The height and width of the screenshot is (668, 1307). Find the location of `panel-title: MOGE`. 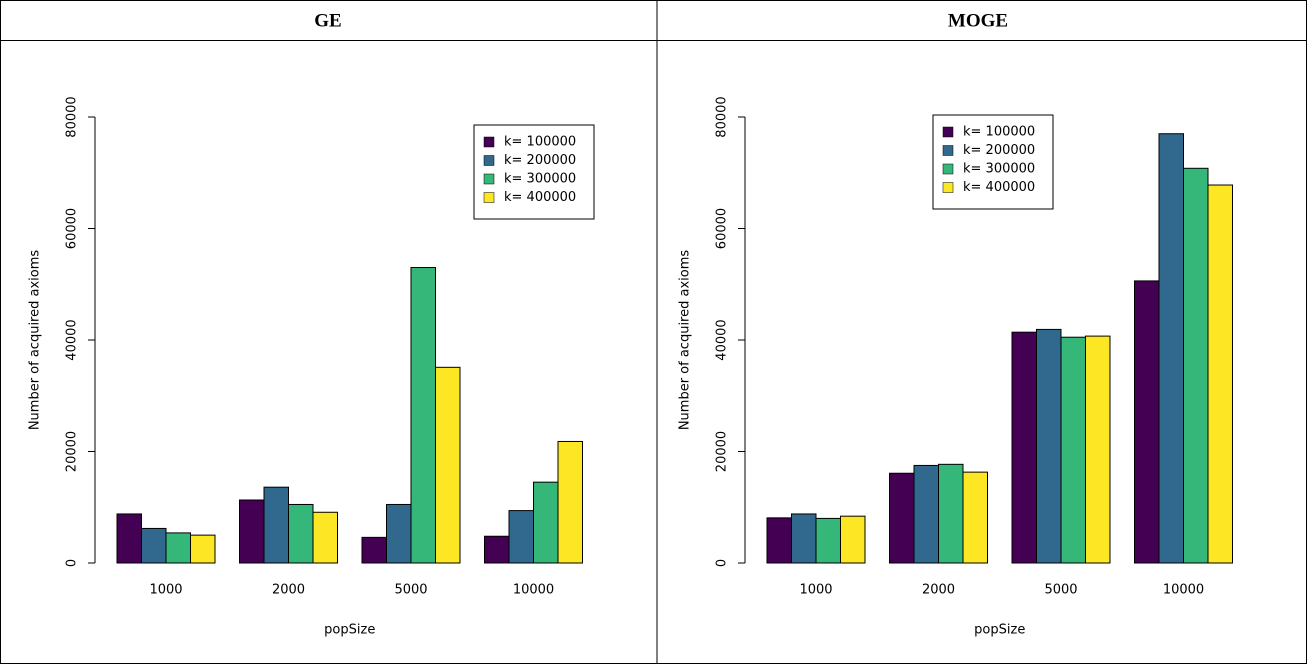

panel-title: MOGE is located at coordinates (978, 20).